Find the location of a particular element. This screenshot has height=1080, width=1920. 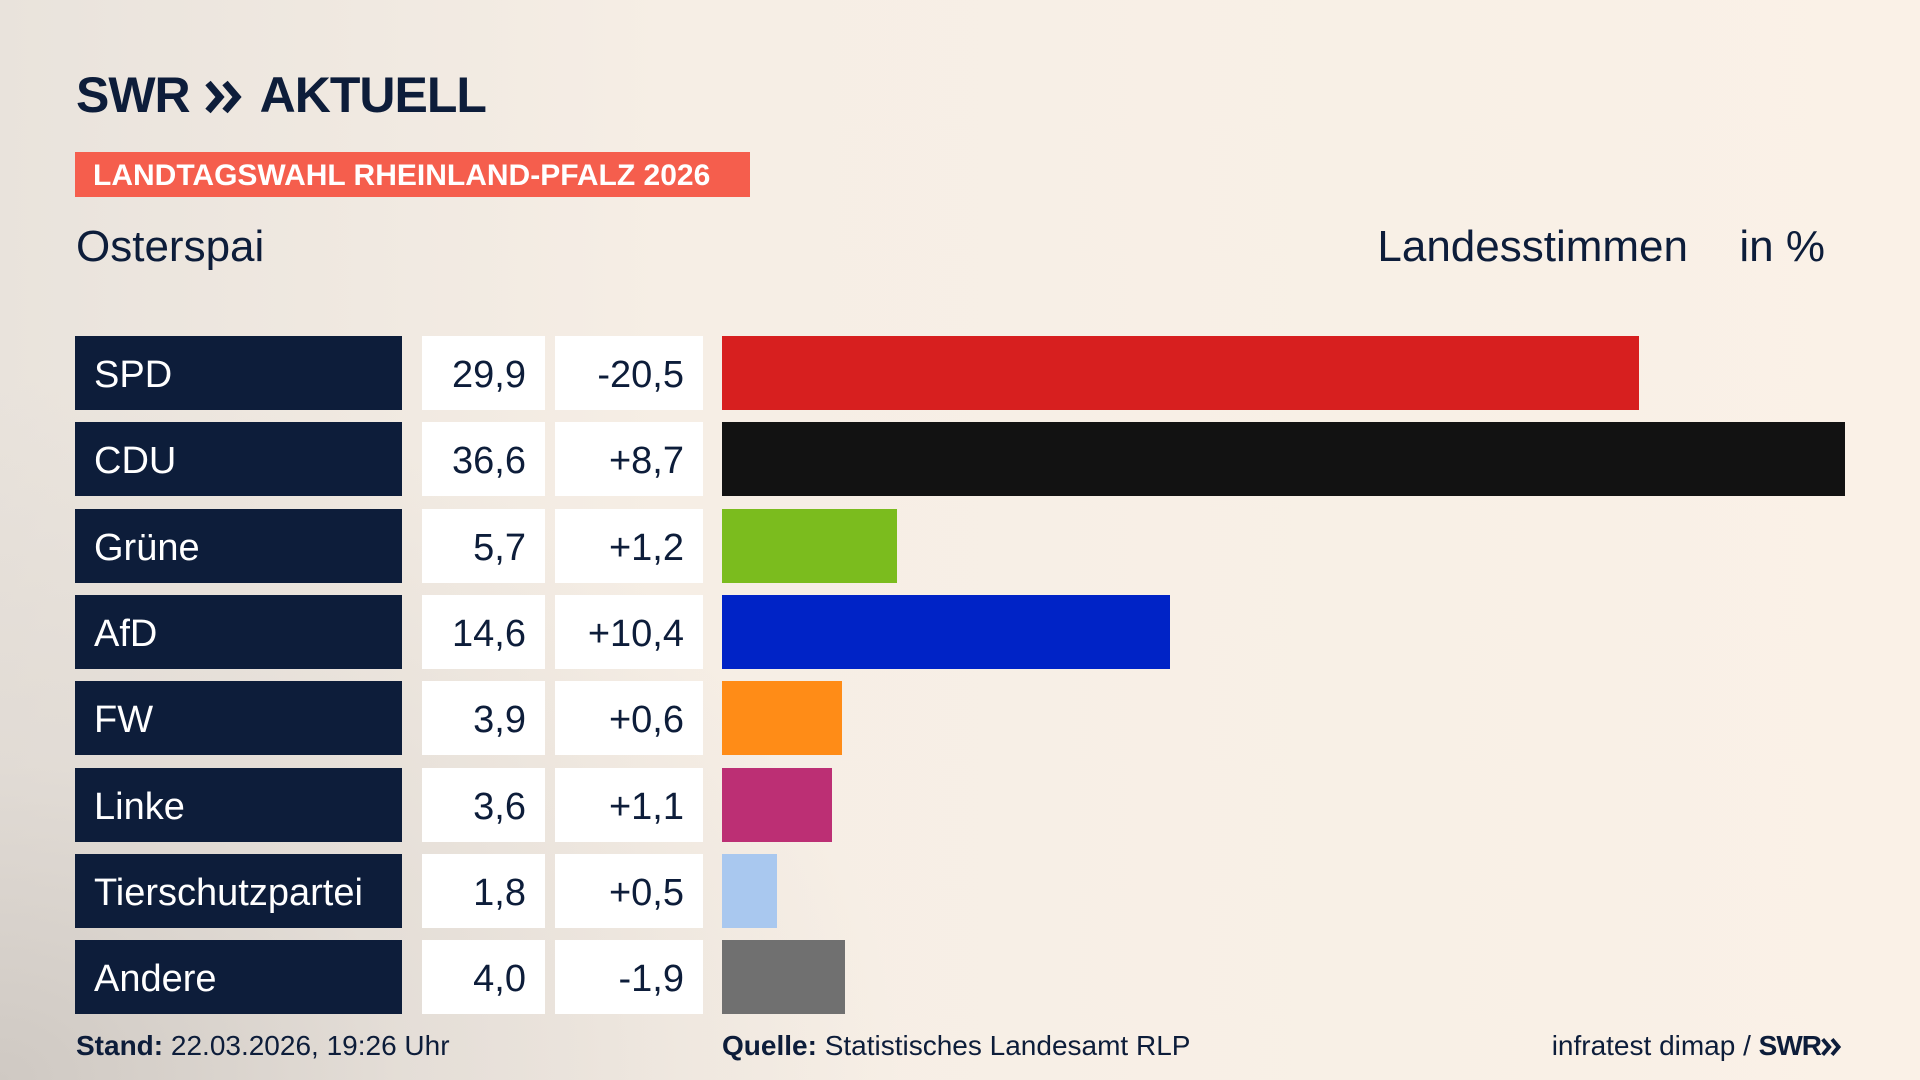

value-cell: 3,6 is located at coordinates (483, 804).